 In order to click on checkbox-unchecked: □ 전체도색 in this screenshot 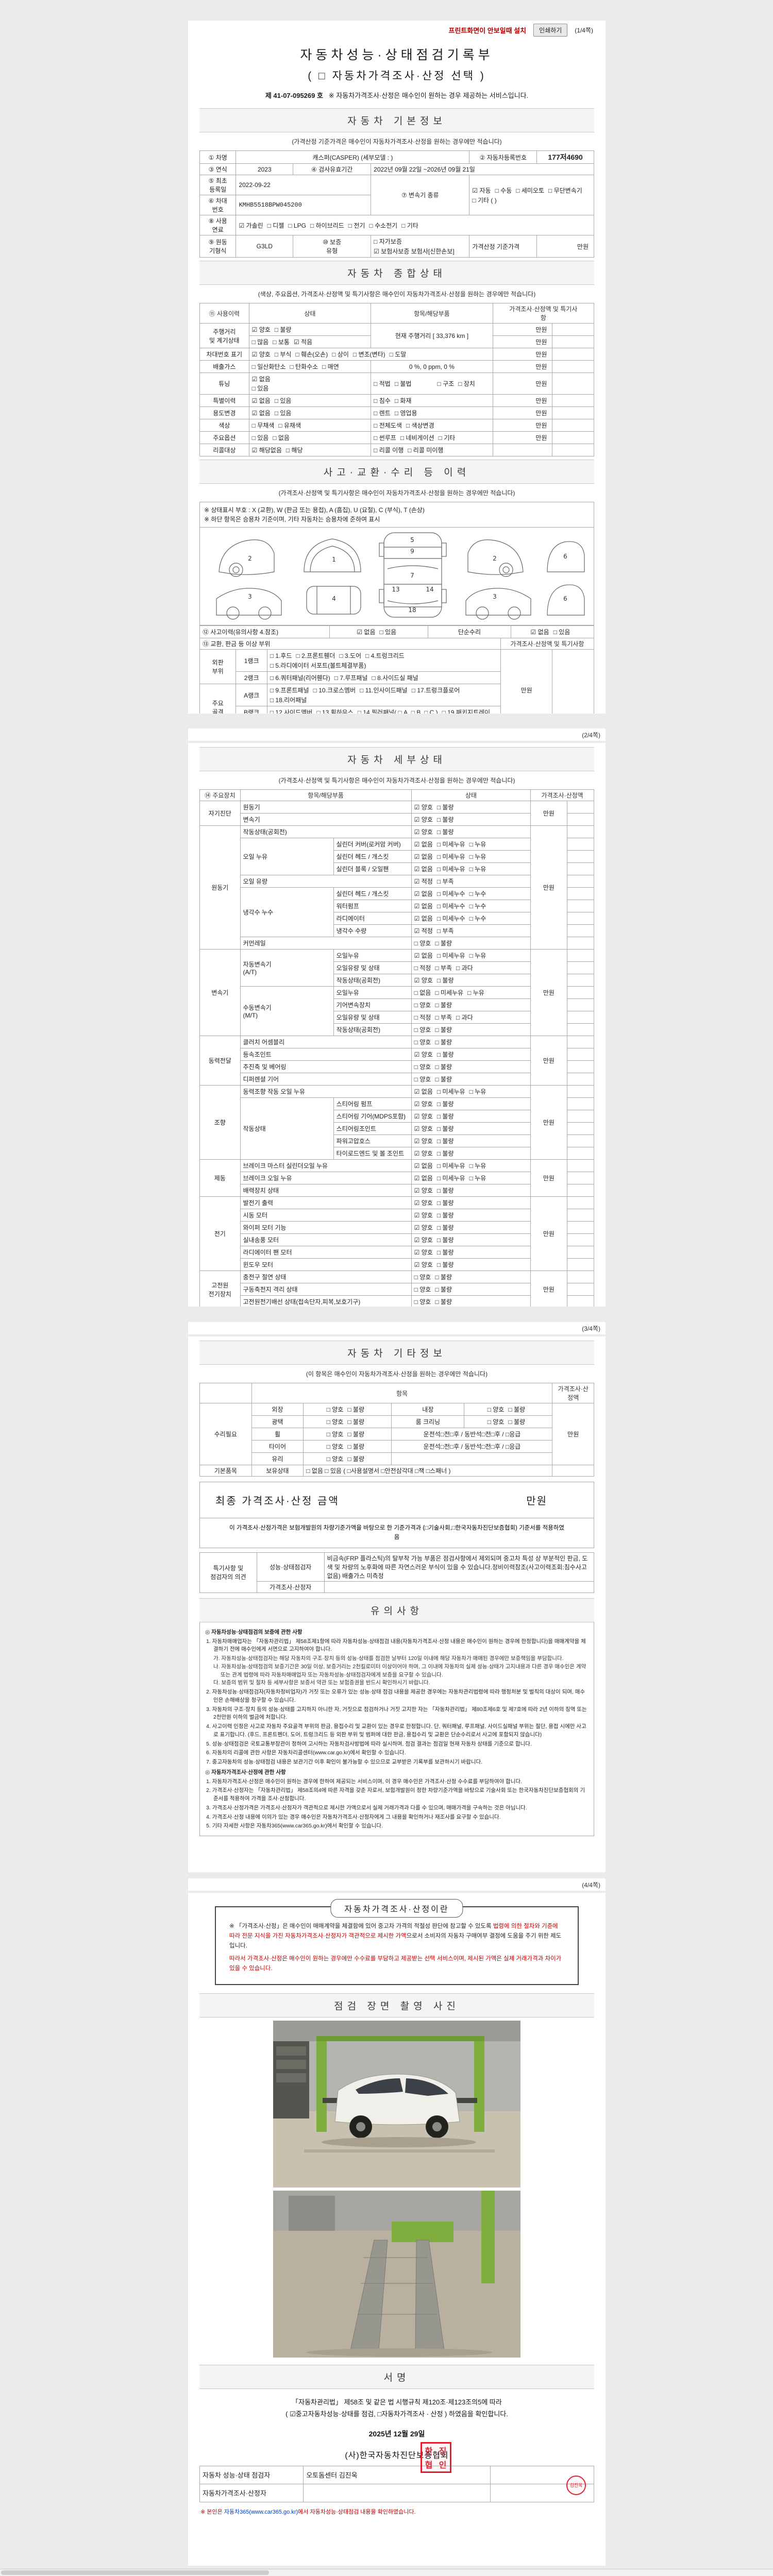, I will do `click(388, 425)`.